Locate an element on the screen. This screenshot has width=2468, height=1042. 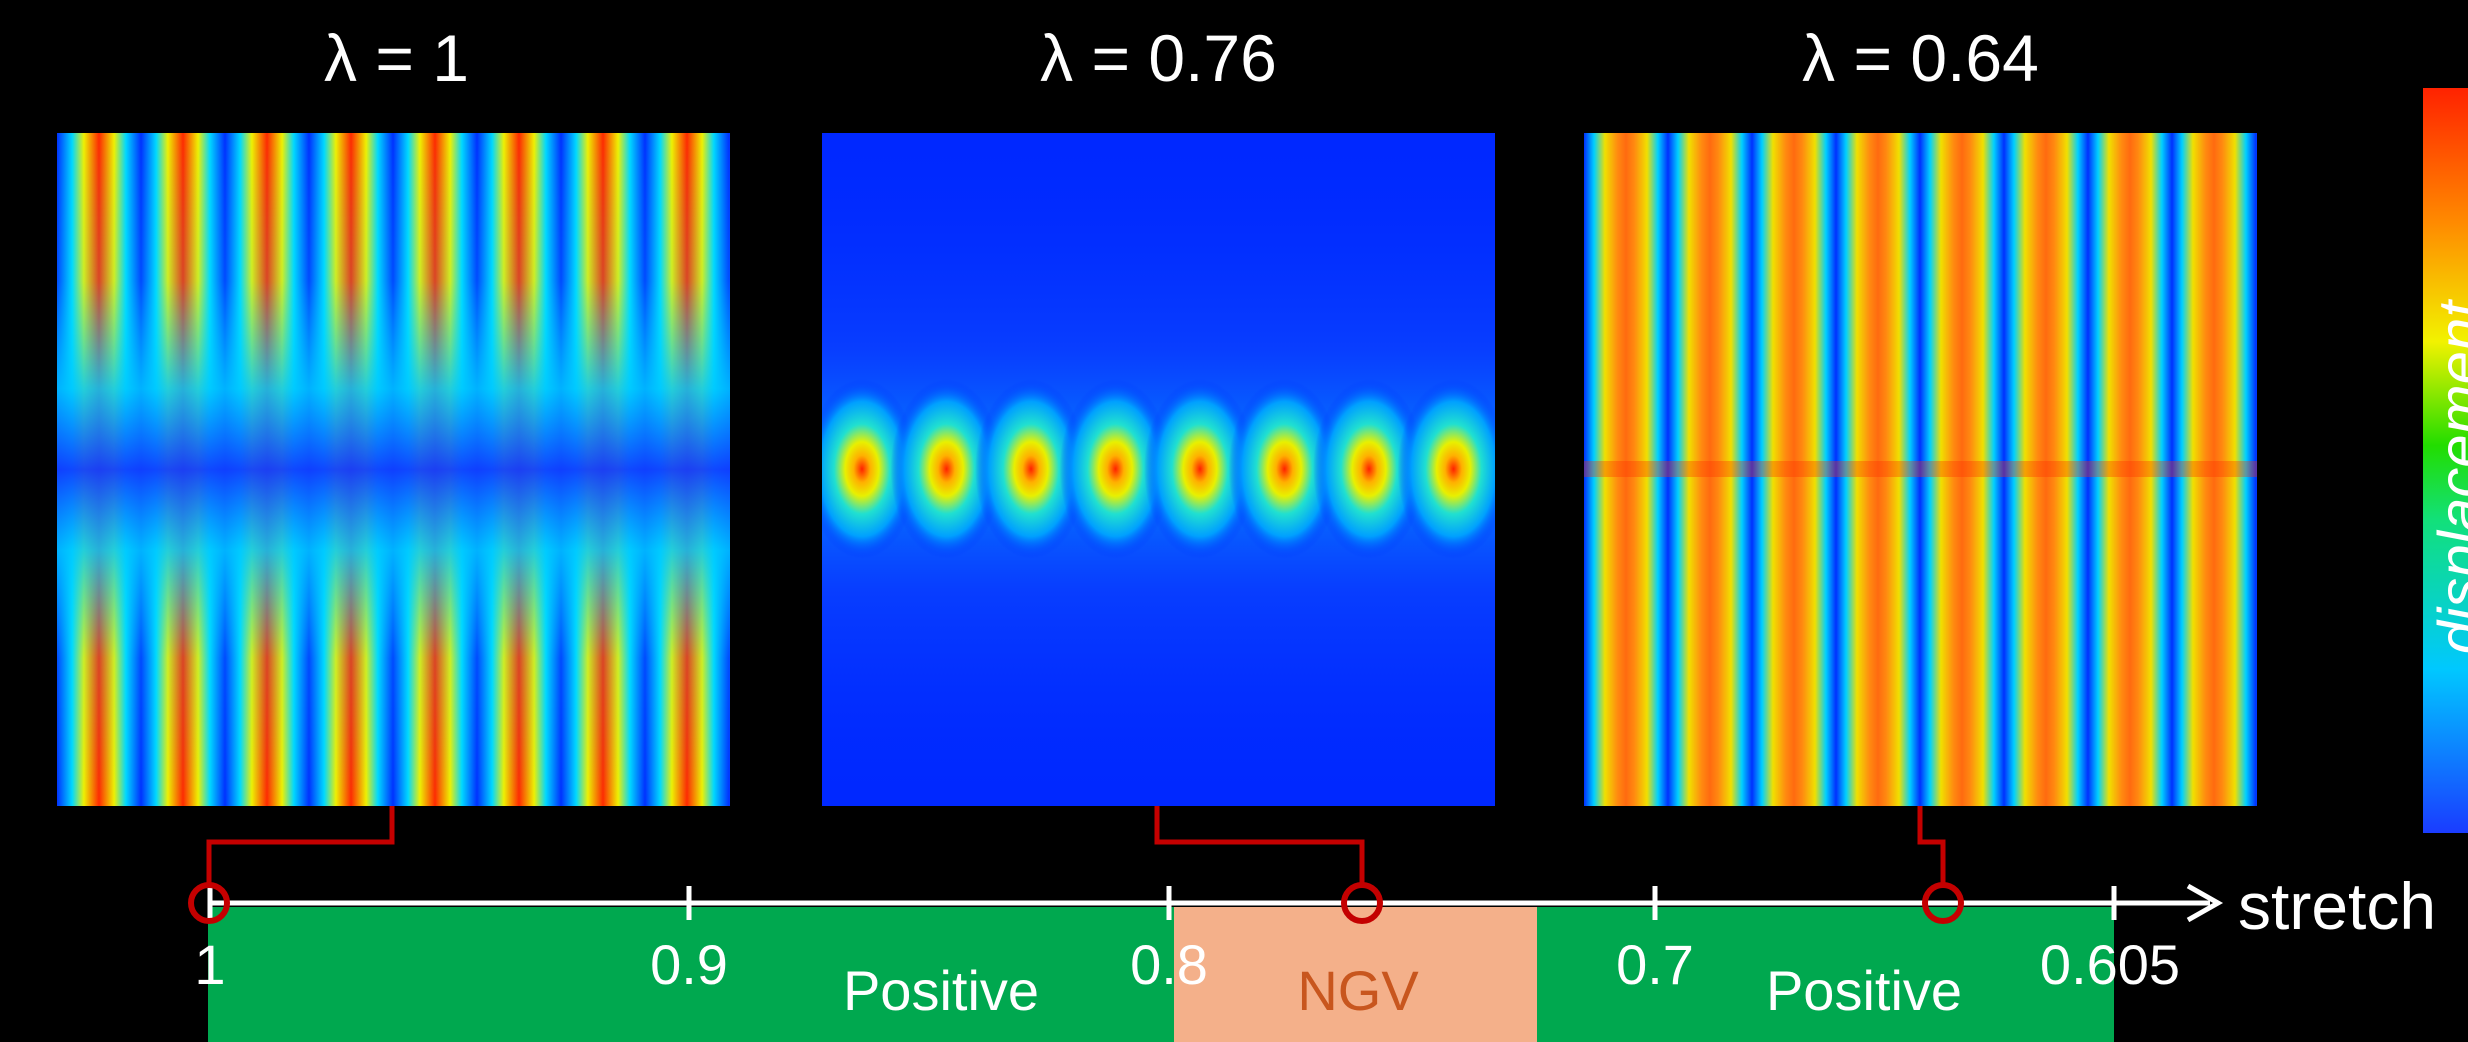
region-band-ngv is located at coordinates (1355, 974).